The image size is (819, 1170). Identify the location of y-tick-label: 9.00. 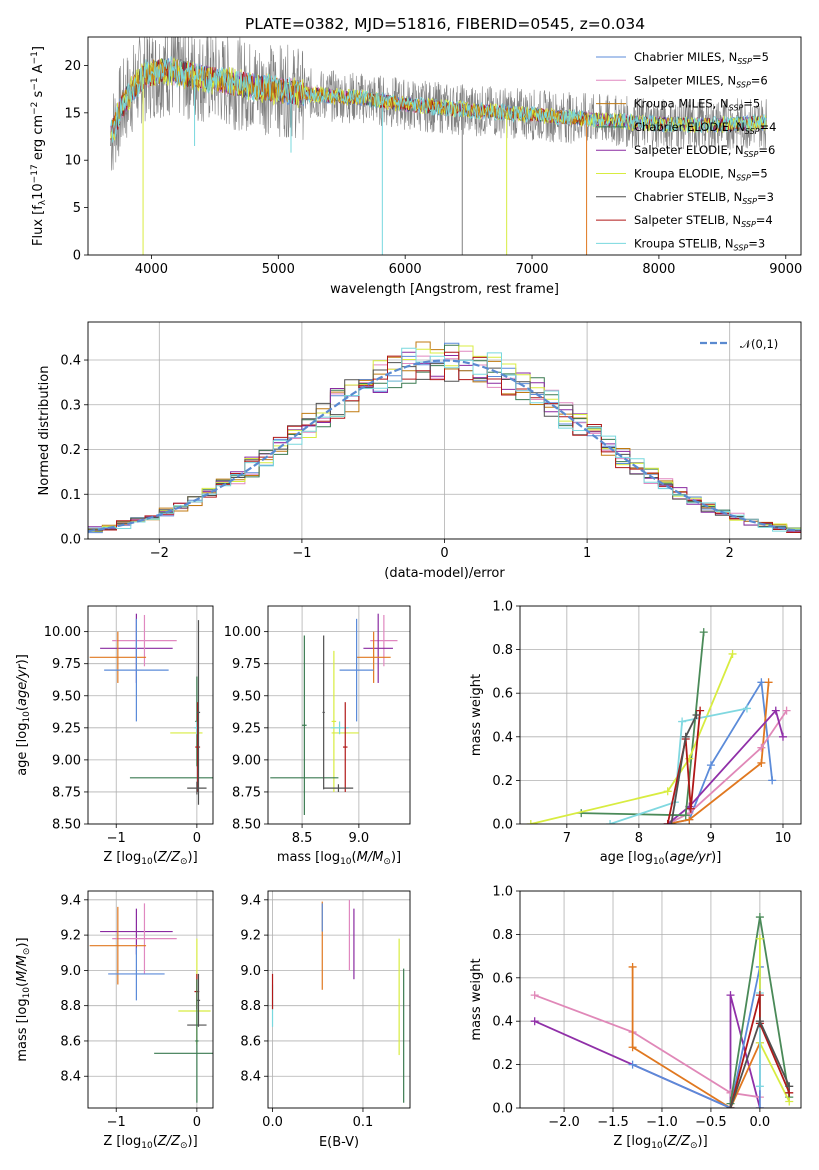
(66, 760).